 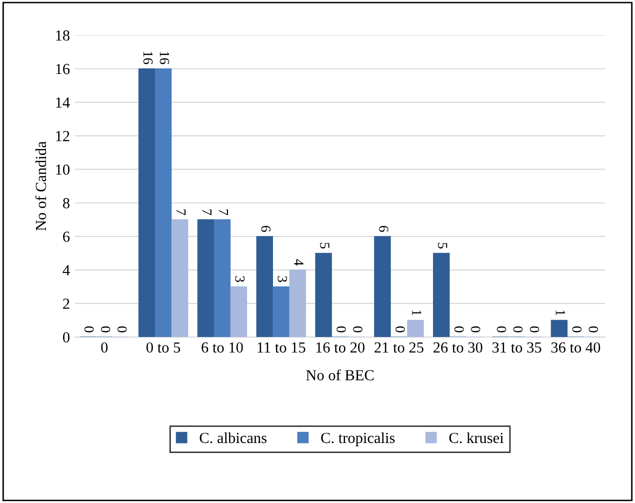 I want to click on x-tick-label: 0, so click(x=104, y=347).